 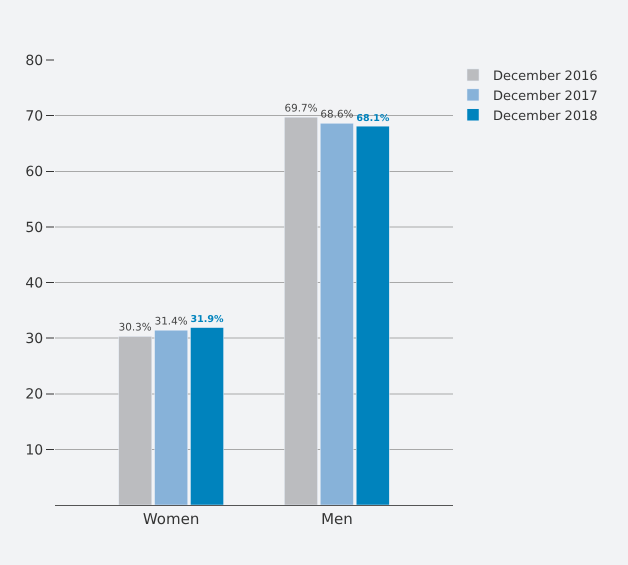 What do you see at coordinates (34, 394) in the screenshot?
I see `y-tick-label: 20` at bounding box center [34, 394].